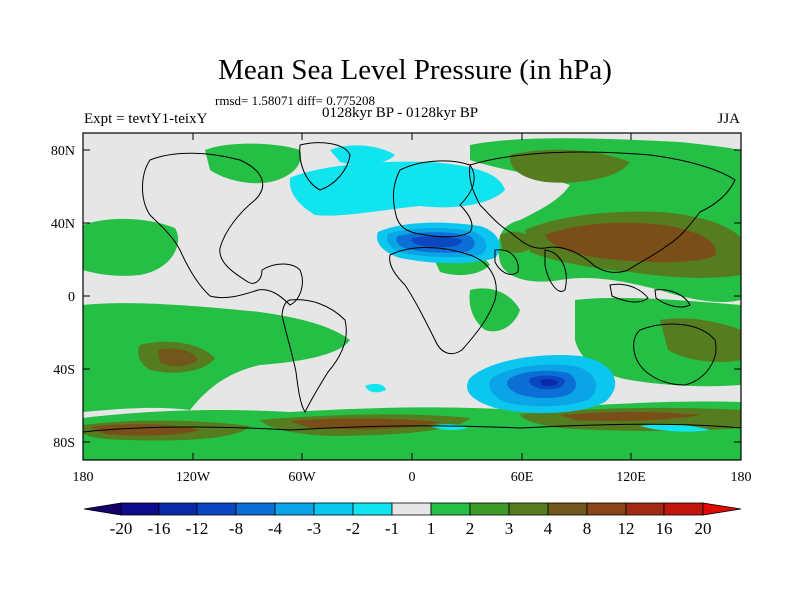 This screenshot has width=800, height=600. I want to click on colorbar-label: -1, so click(392, 528).